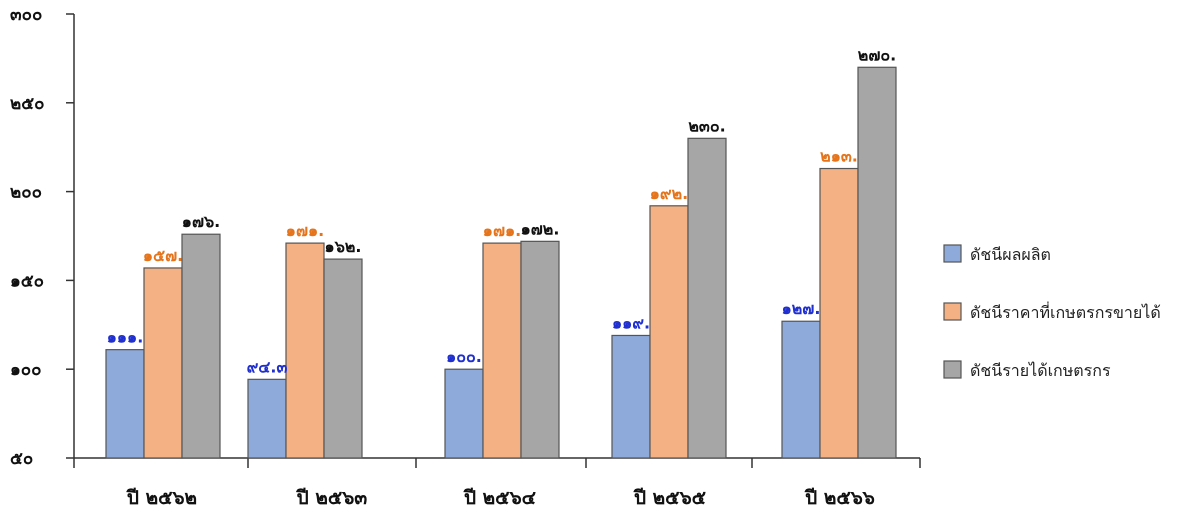 Image resolution: width=1189 pixels, height=516 pixels. I want to click on x-category-label: ปี ๒๕๖๔, so click(499, 498).